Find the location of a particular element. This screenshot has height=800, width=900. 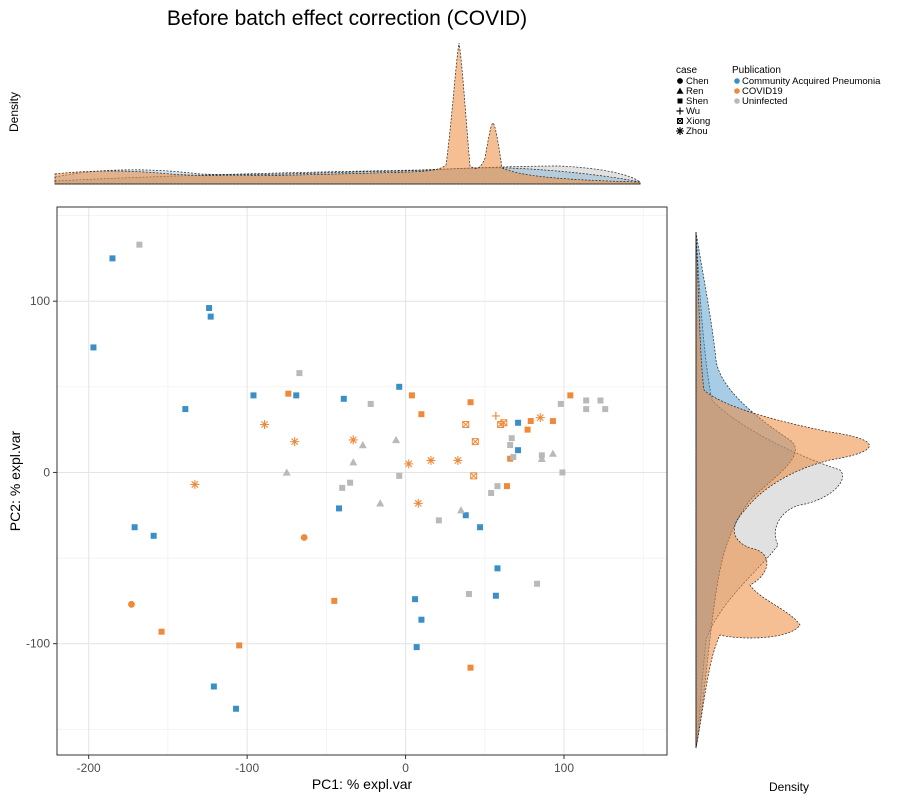

top-density-covid19 is located at coordinates (347, 113).